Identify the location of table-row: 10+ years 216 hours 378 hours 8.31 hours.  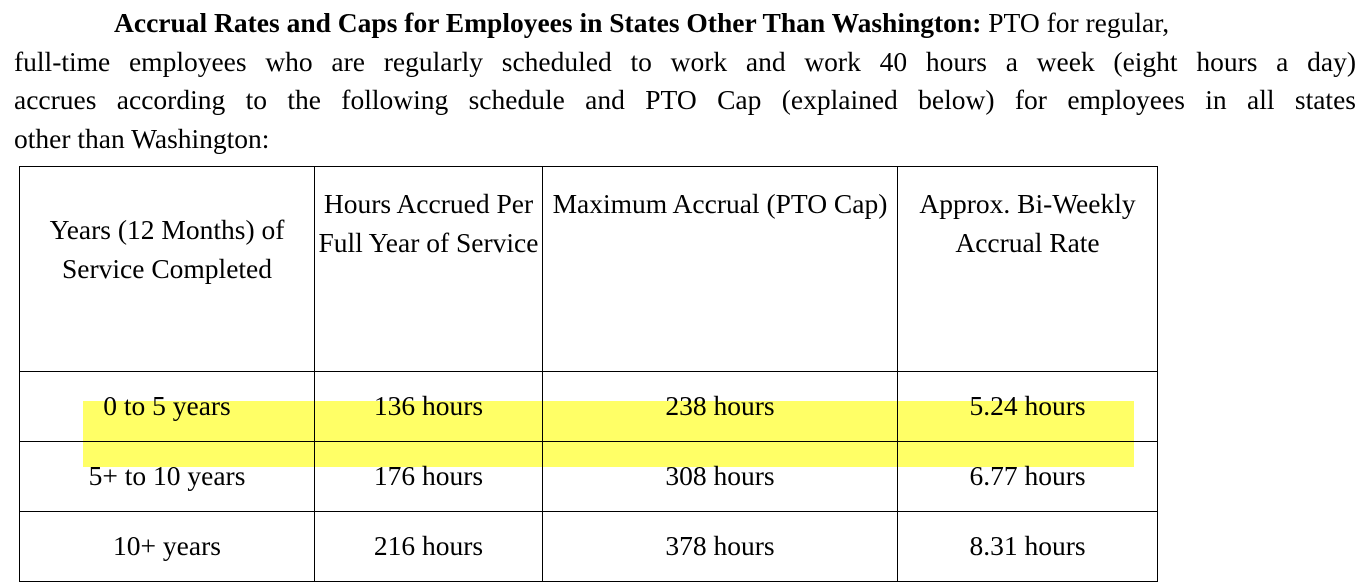
(588, 546).